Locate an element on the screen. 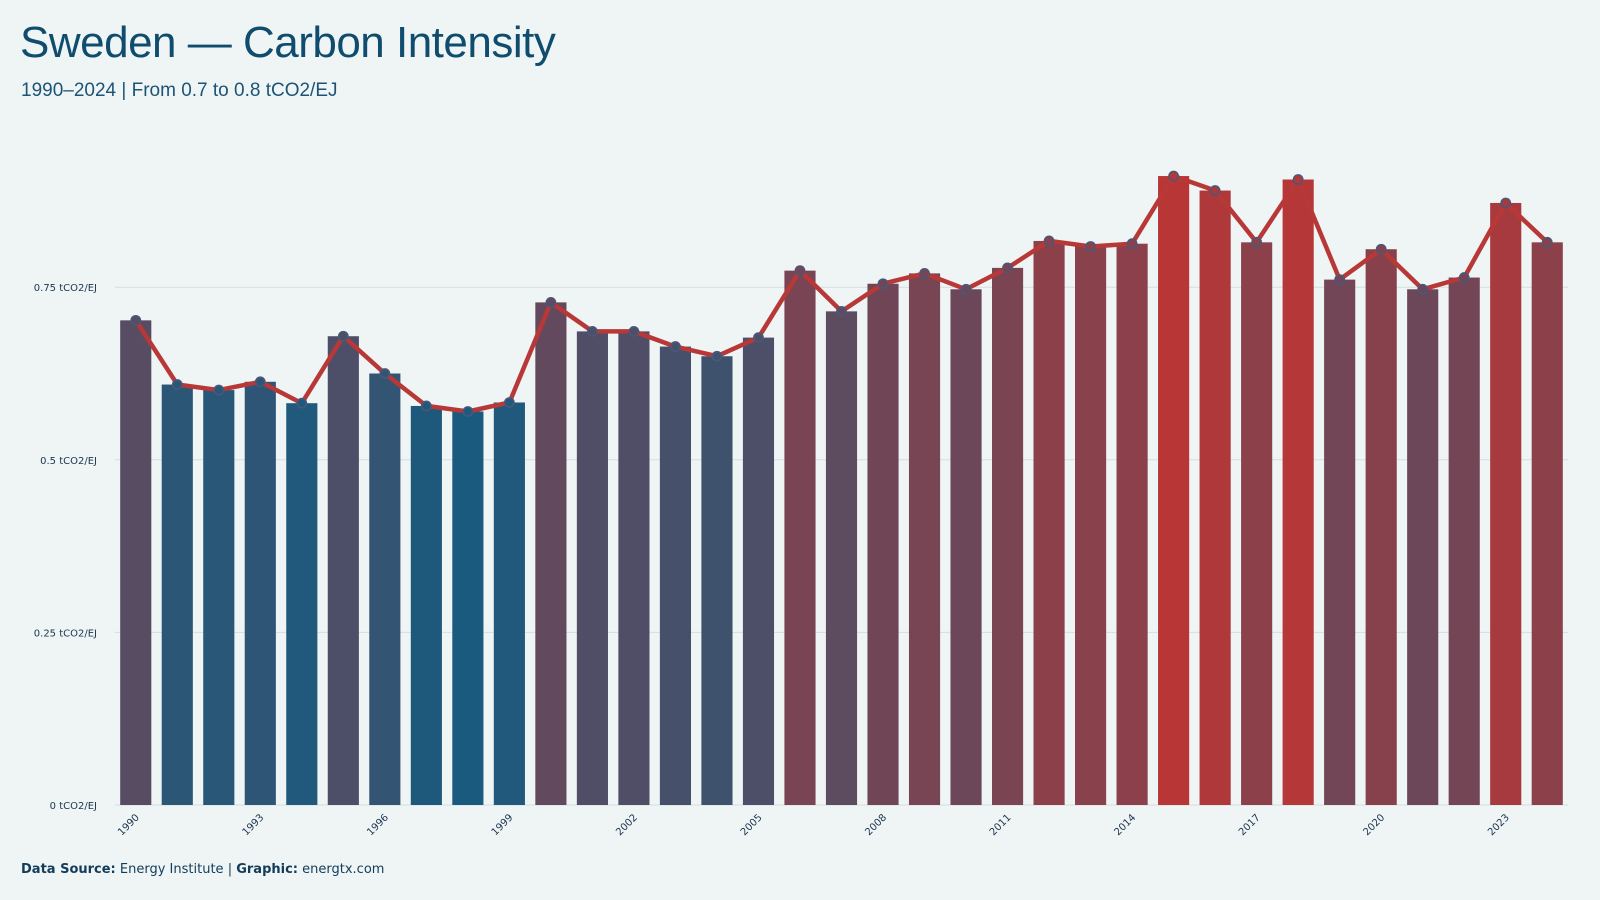 The width and height of the screenshot is (1600, 900). x-tick-label: 2023 is located at coordinates (1499, 825).